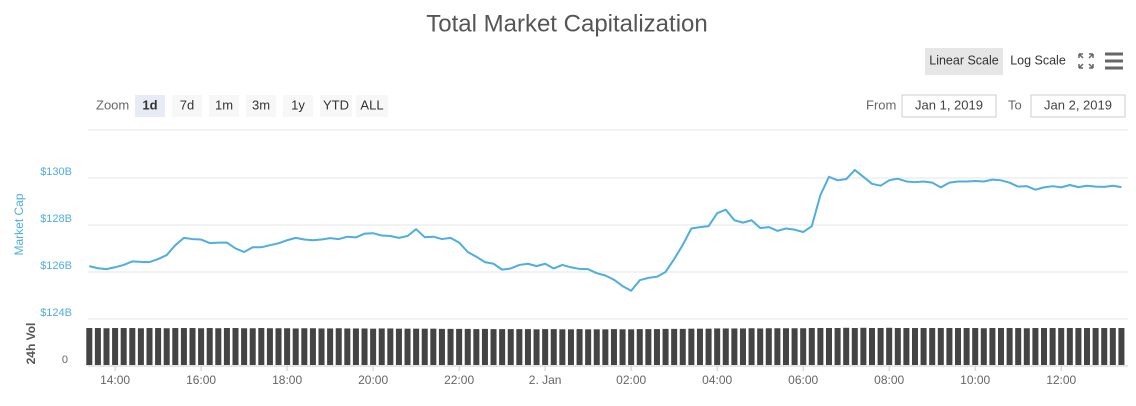 This screenshot has height=406, width=1136. I want to click on to-input, so click(1078, 106).